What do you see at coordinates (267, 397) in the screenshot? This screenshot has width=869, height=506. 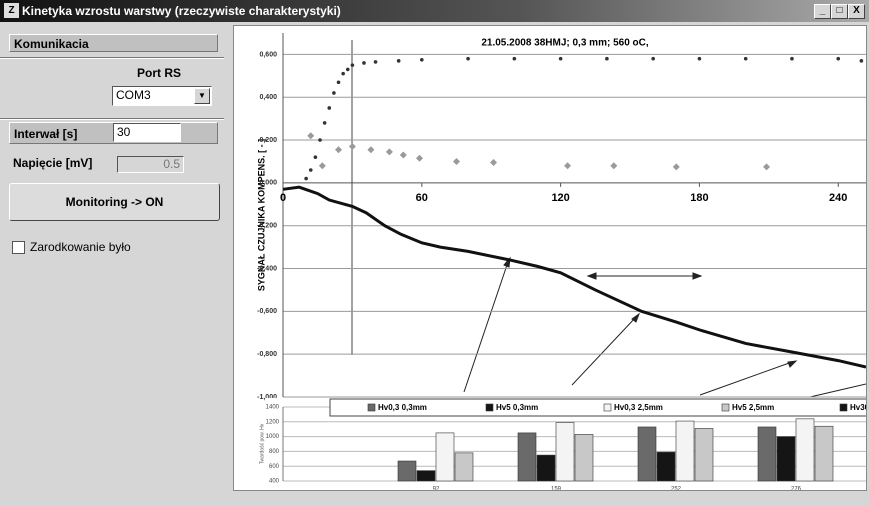 I see `y-tick-label: -1,000` at bounding box center [267, 397].